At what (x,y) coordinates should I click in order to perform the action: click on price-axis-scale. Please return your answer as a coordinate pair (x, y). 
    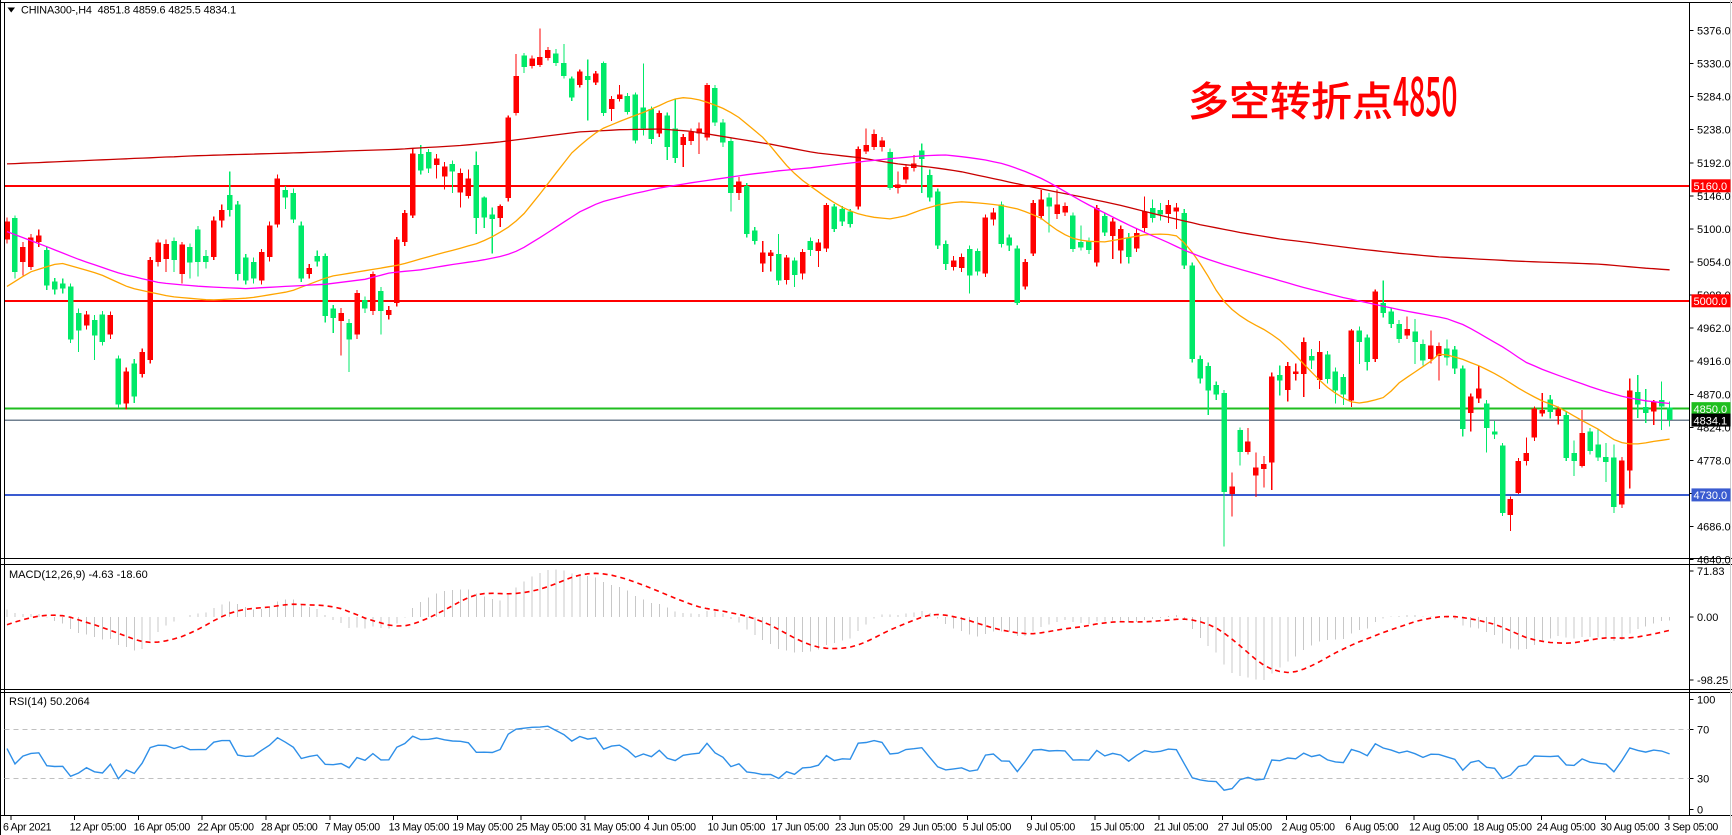
    Looking at the image, I should click on (1711, 408).